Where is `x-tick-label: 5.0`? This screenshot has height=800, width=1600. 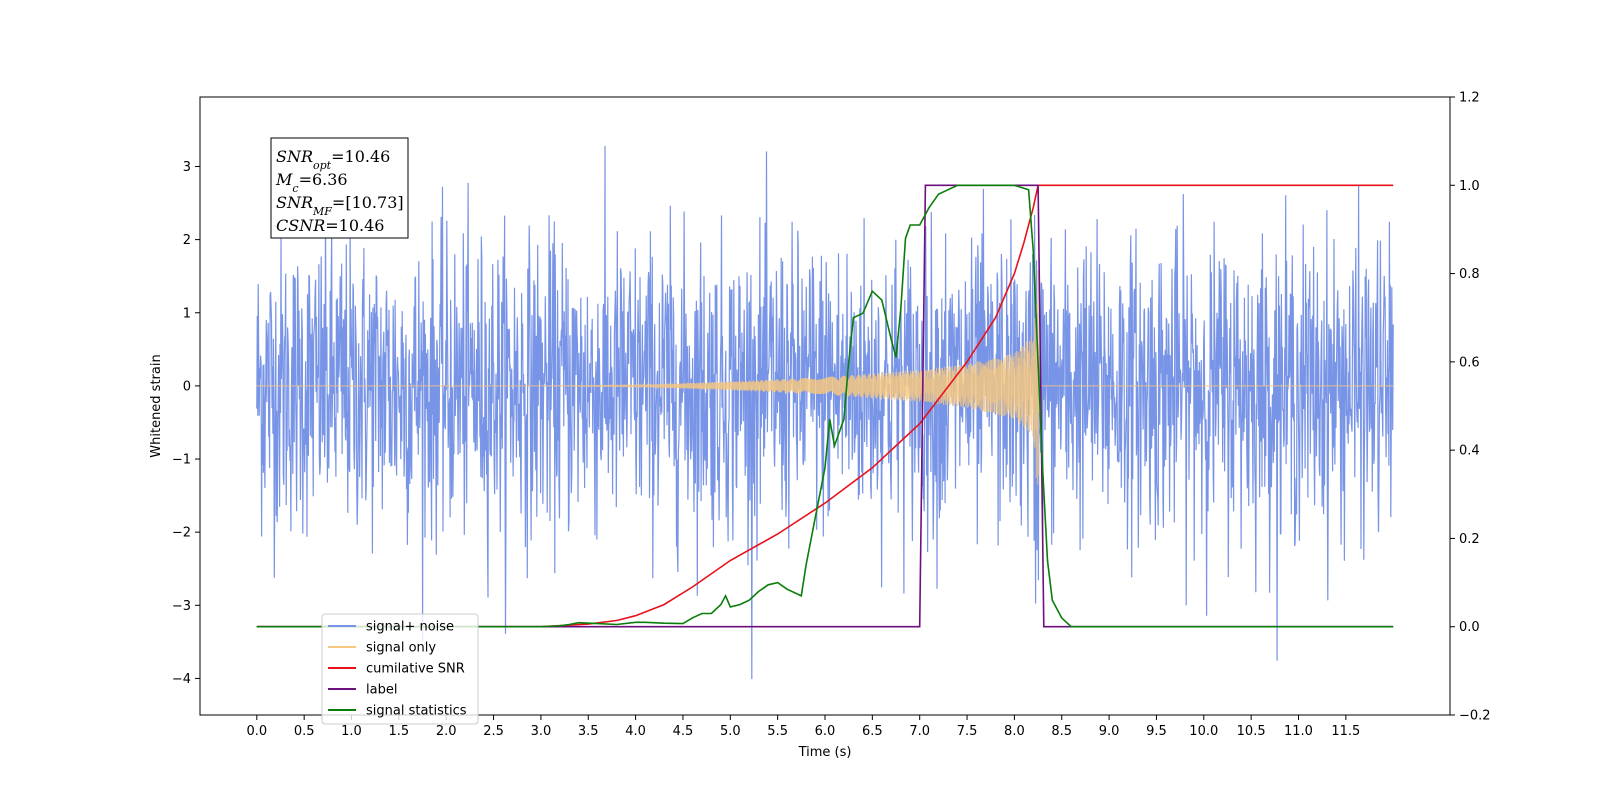
x-tick-label: 5.0 is located at coordinates (730, 731).